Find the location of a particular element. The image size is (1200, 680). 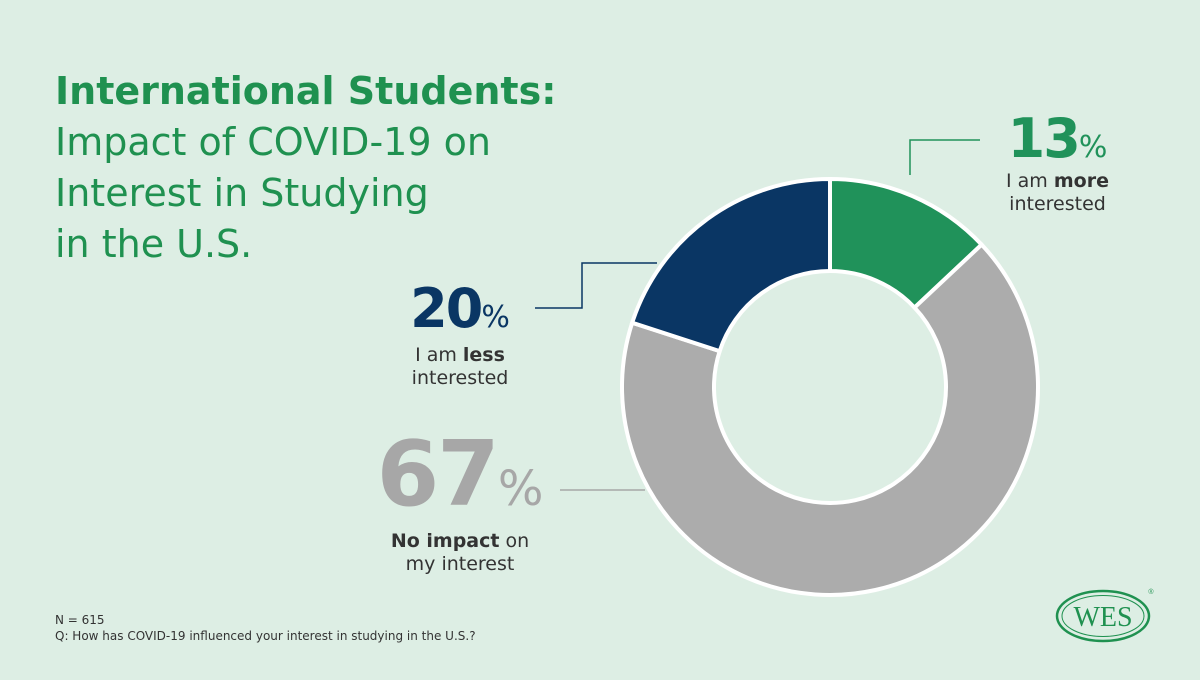

label-less-pre: I am is located at coordinates (439, 355).